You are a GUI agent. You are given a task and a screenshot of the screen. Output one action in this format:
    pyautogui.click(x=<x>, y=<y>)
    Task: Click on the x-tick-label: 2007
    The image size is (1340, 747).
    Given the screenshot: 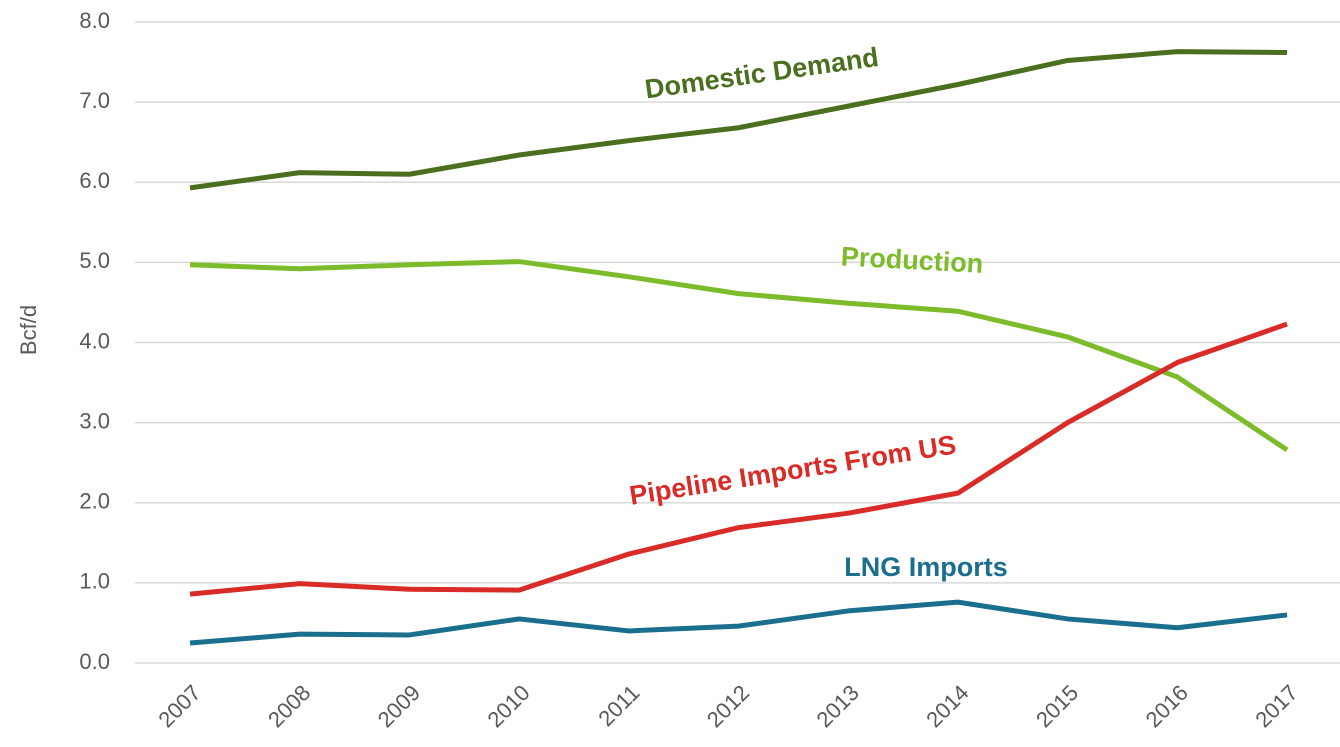 What is the action you would take?
    pyautogui.click(x=179, y=706)
    